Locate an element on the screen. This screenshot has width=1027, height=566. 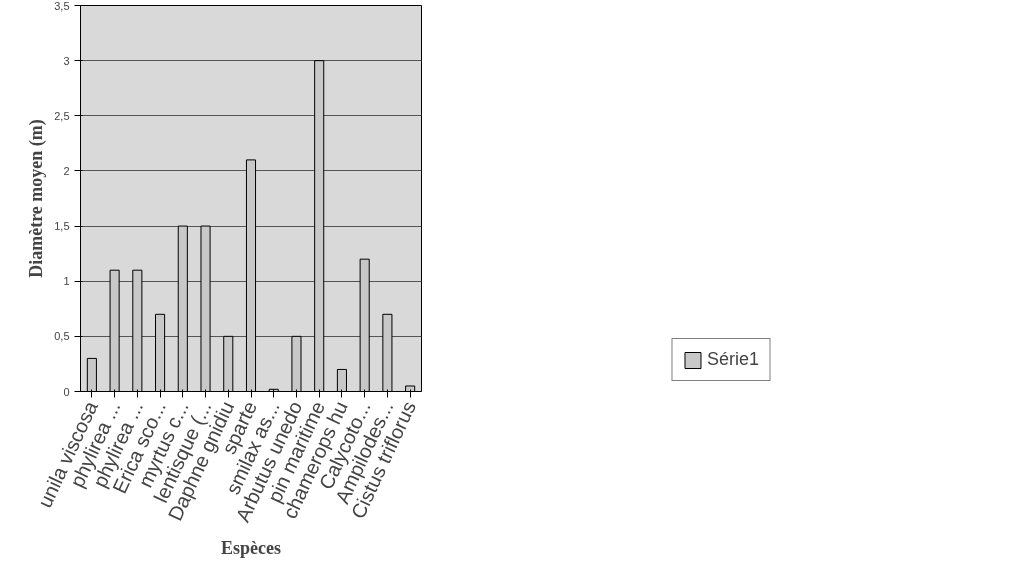
y-tick-label: 0 is located at coordinates (66, 391).